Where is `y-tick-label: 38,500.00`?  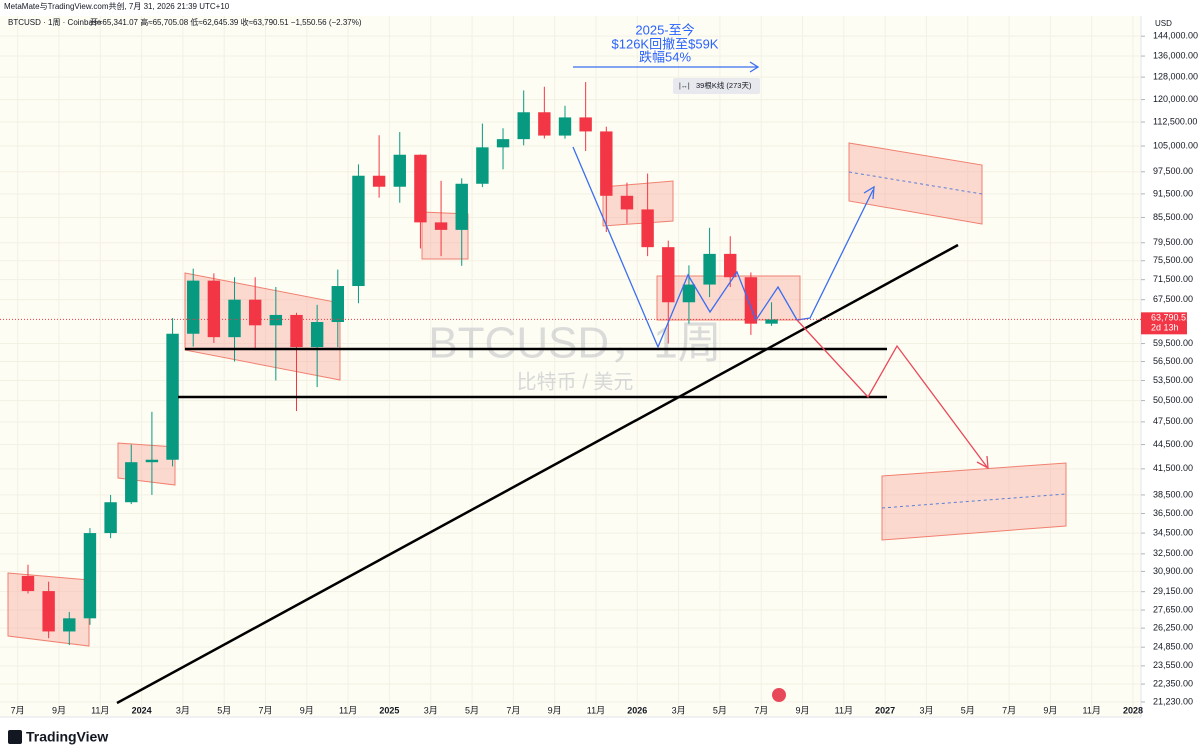 y-tick-label: 38,500.00 is located at coordinates (1173, 494).